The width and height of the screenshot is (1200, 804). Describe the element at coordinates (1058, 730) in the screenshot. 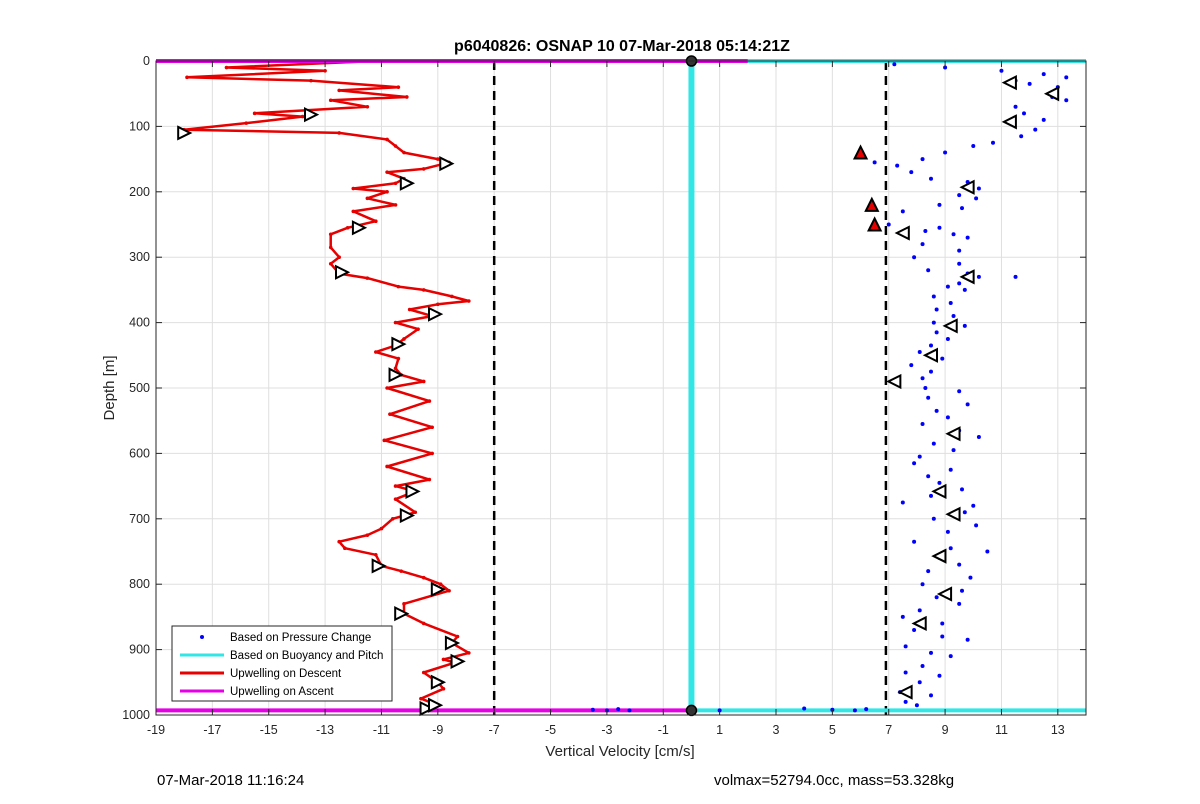

I see `x-tick-label: 13` at that location.